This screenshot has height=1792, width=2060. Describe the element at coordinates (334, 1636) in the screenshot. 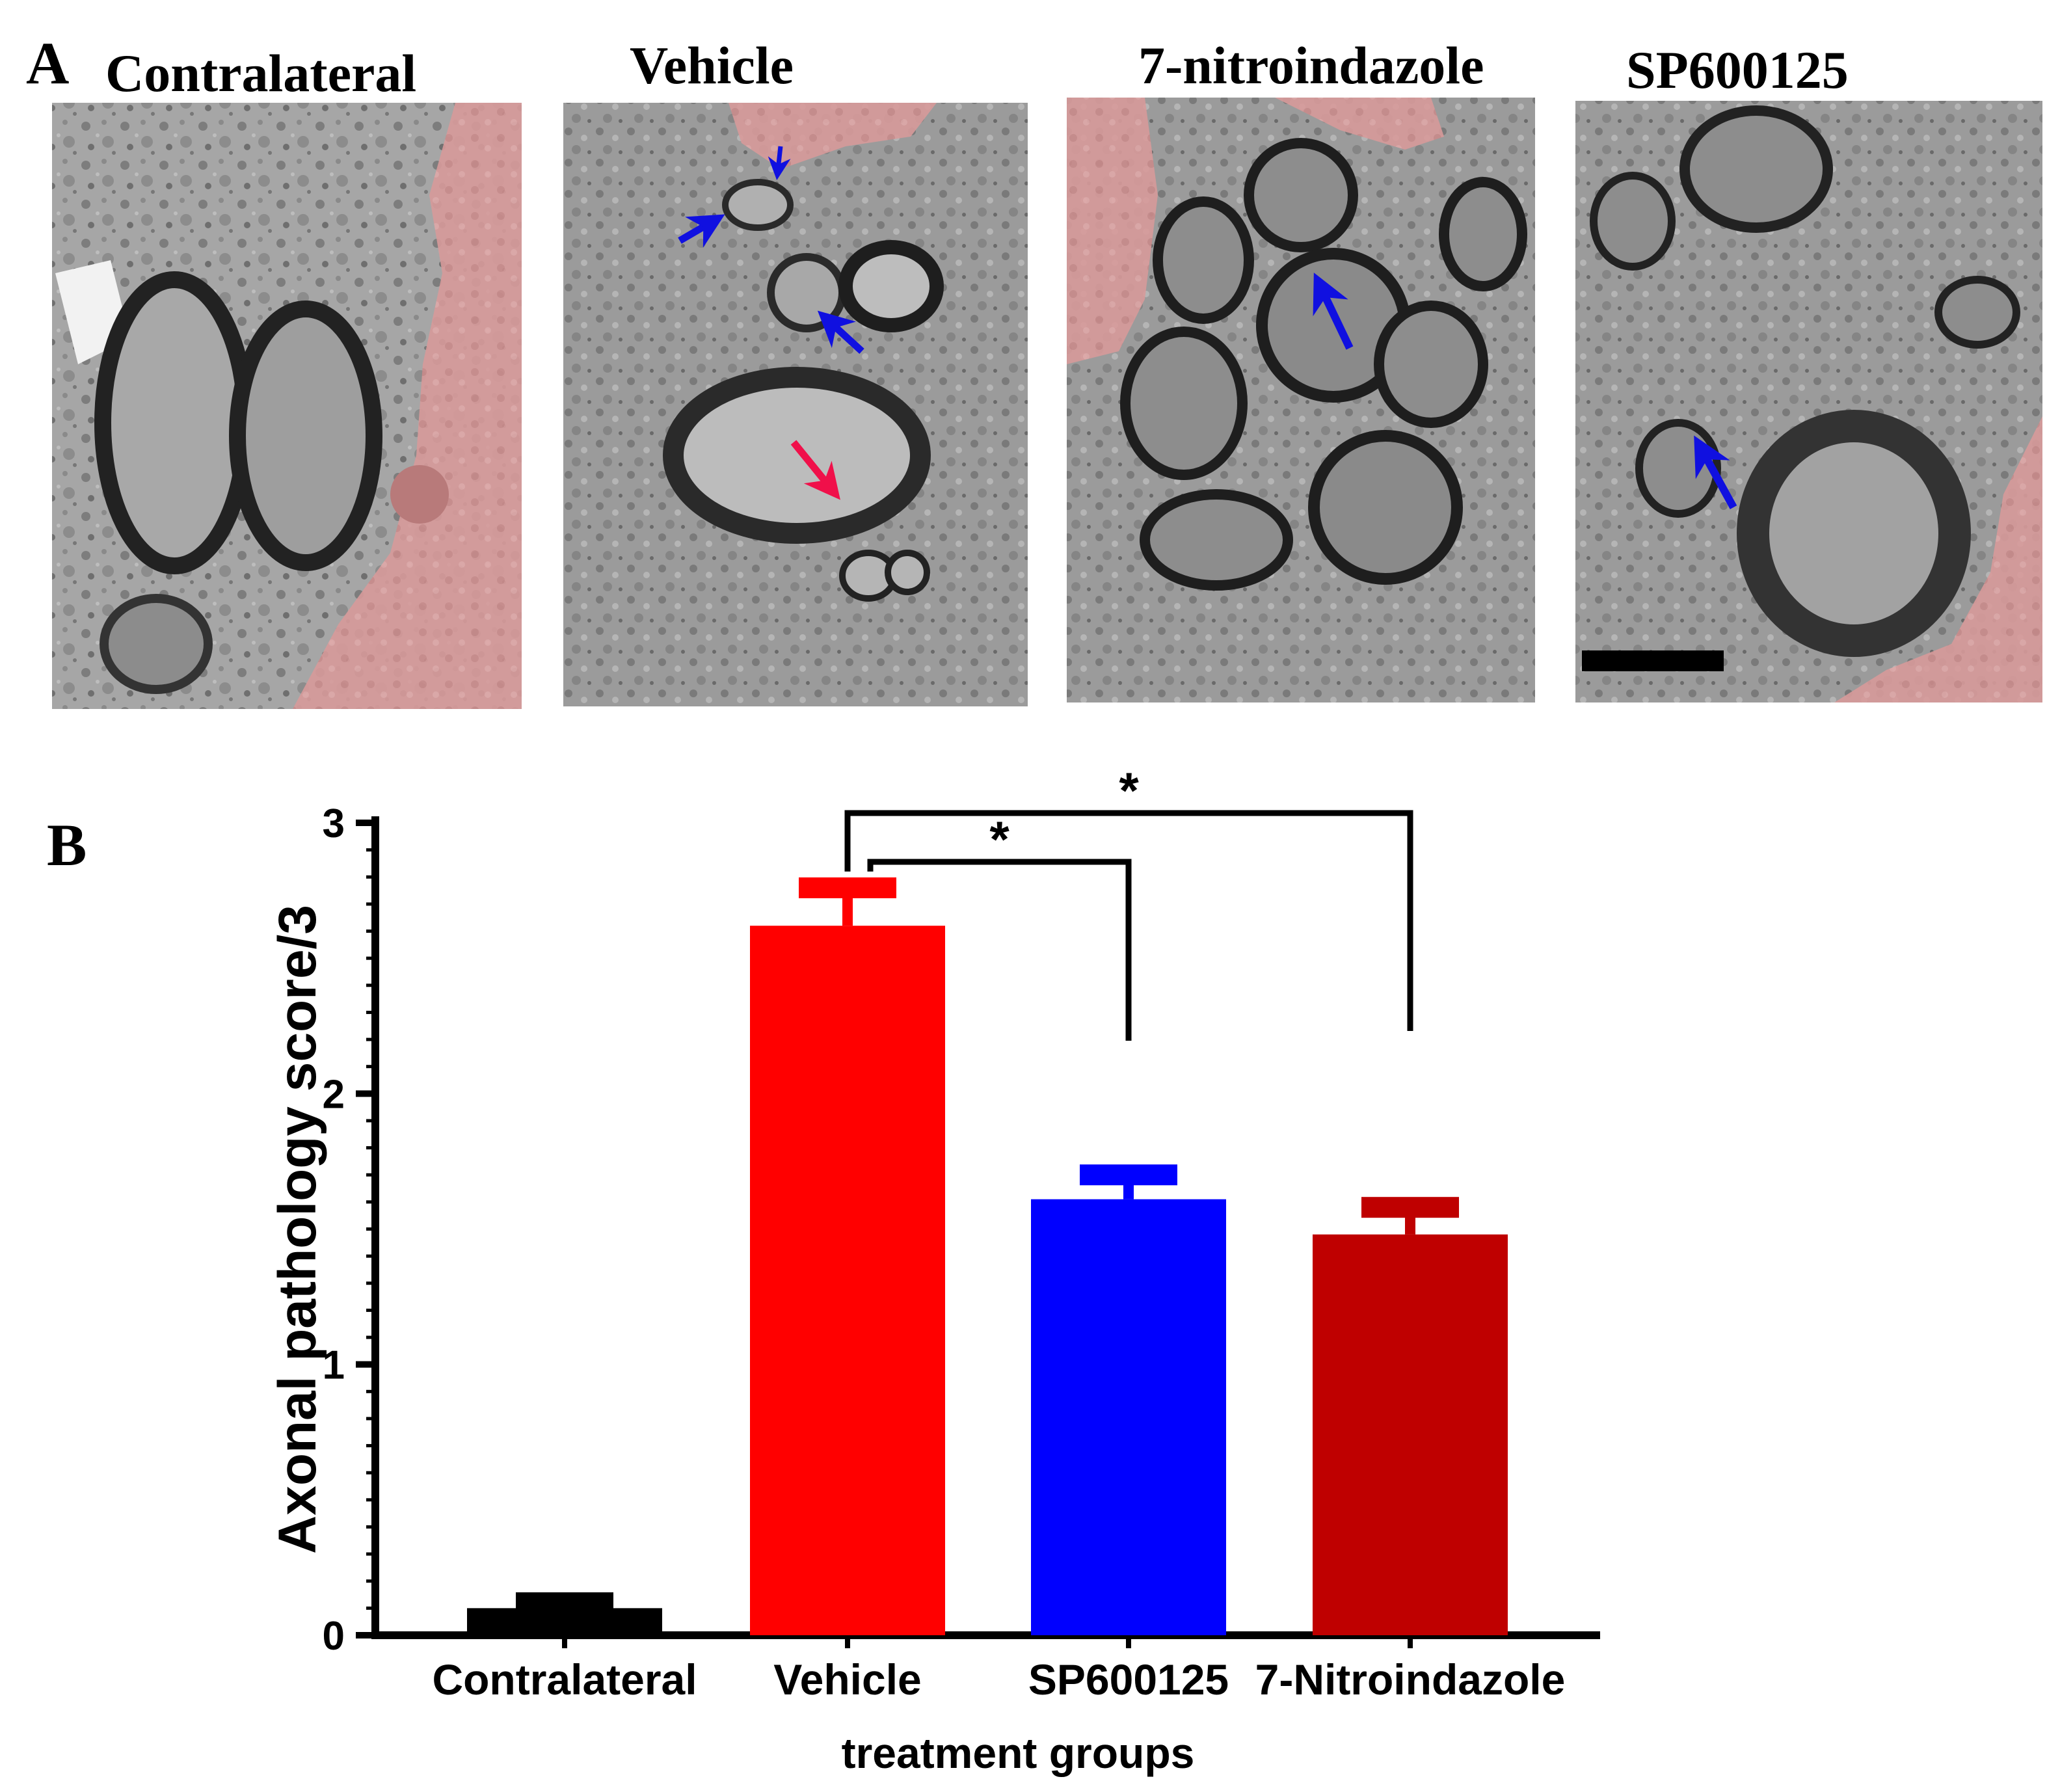

I see `y-tick-label: 0` at that location.